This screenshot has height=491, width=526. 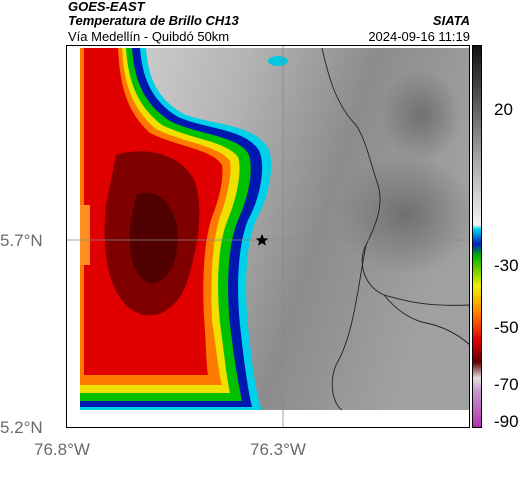 I want to click on small-cloud-cell, so click(x=278, y=61).